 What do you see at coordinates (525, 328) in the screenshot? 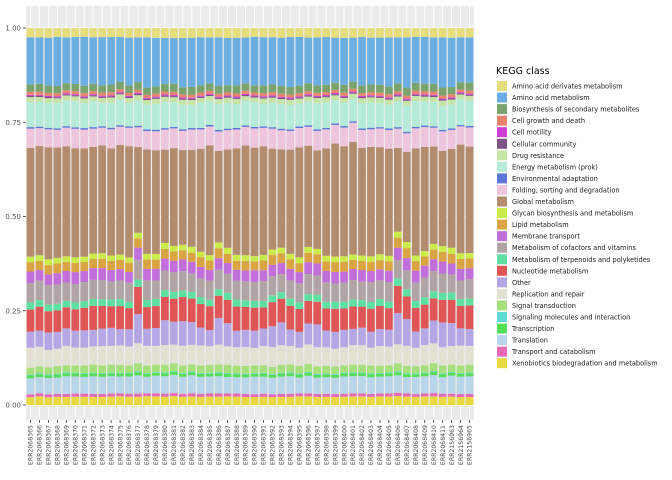
I see `legend-item: Transcription` at bounding box center [525, 328].